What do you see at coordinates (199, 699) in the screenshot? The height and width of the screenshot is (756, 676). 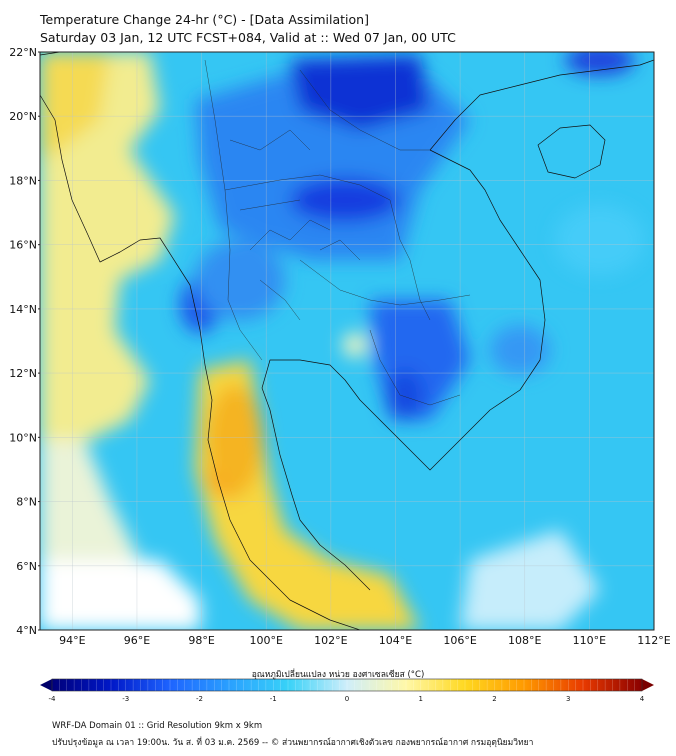 I see `colorbar-tick-label: -2` at bounding box center [199, 699].